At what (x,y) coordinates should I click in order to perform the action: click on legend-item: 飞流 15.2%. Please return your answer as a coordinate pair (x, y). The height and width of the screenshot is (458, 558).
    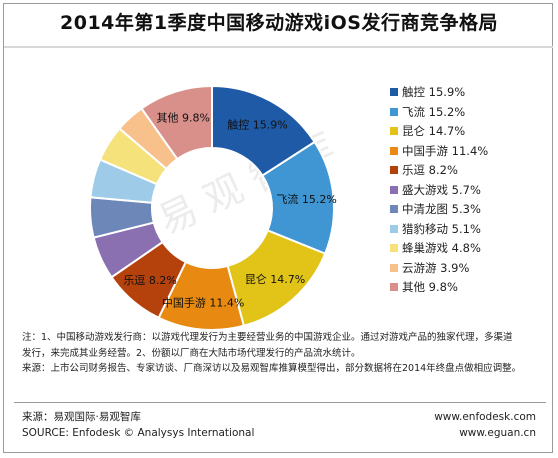
    Looking at the image, I should click on (465, 113).